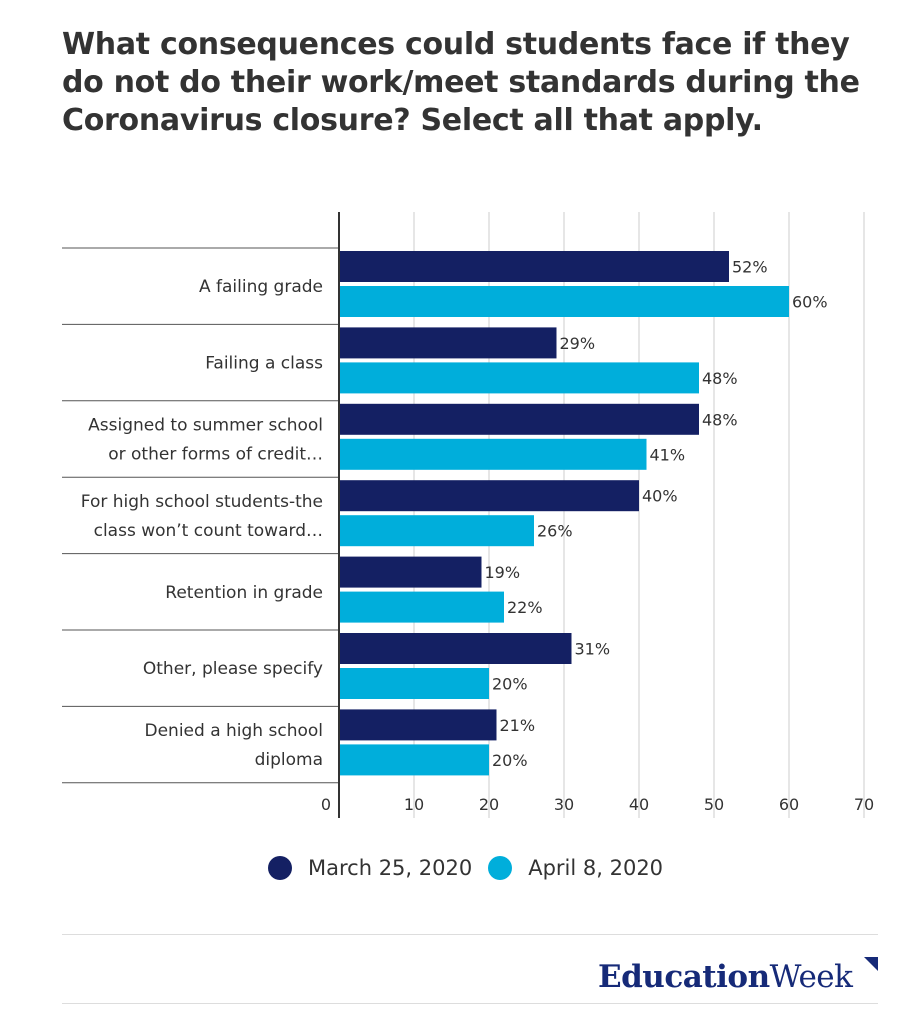  What do you see at coordinates (503, 572) in the screenshot?
I see `bar-value-label: 19%` at bounding box center [503, 572].